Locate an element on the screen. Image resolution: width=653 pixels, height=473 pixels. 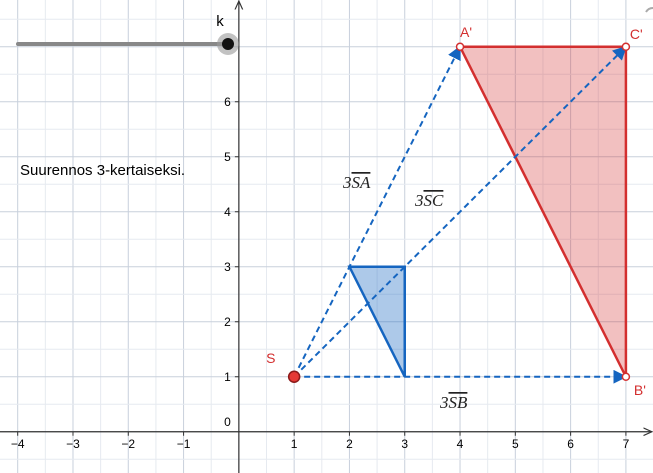
point-label: C' is located at coordinates (636, 34).